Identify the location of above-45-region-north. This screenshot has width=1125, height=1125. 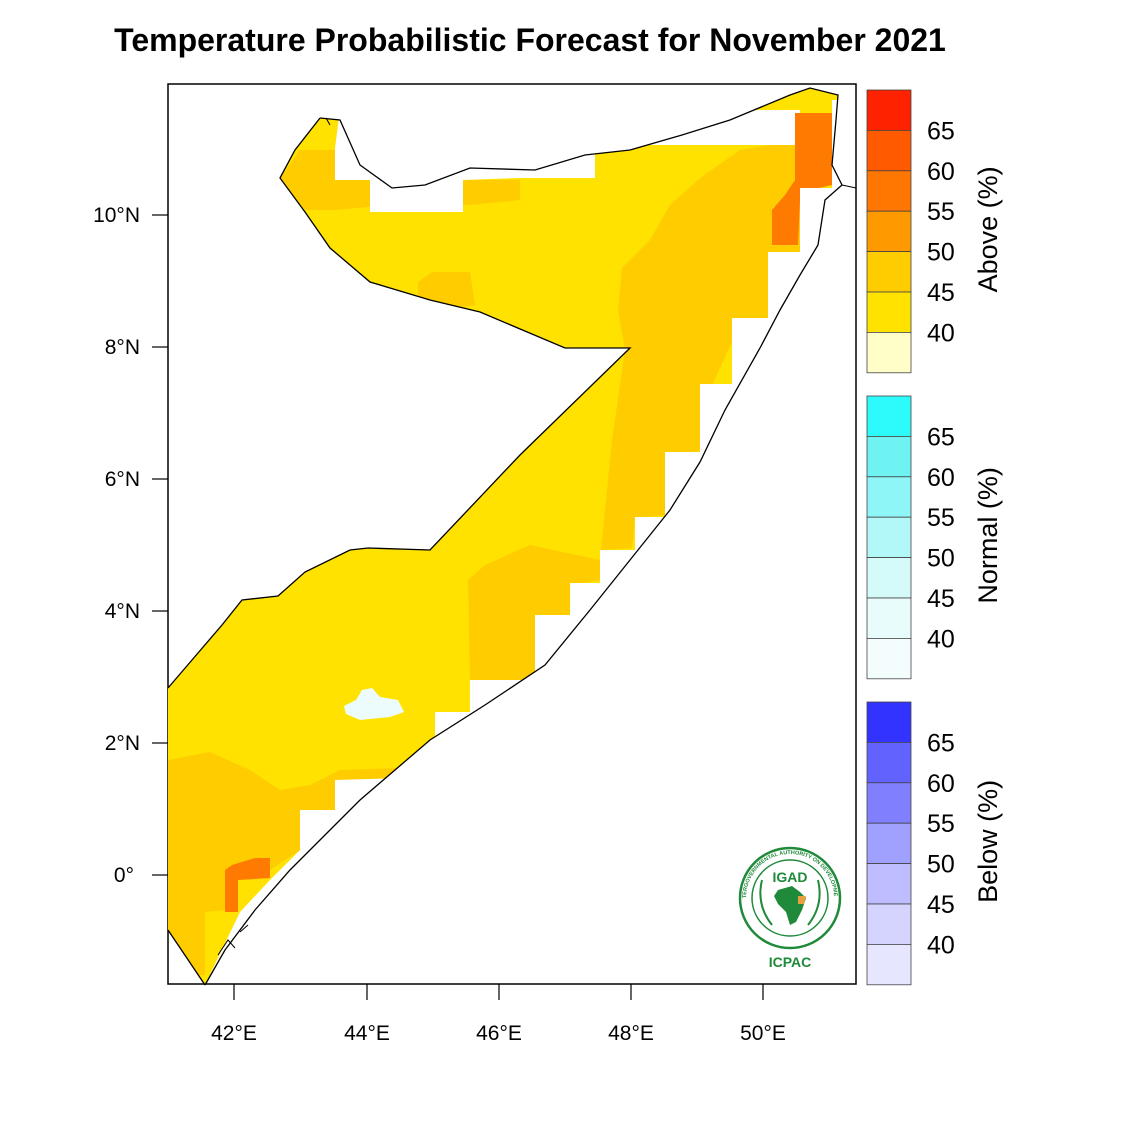
(400, 181).